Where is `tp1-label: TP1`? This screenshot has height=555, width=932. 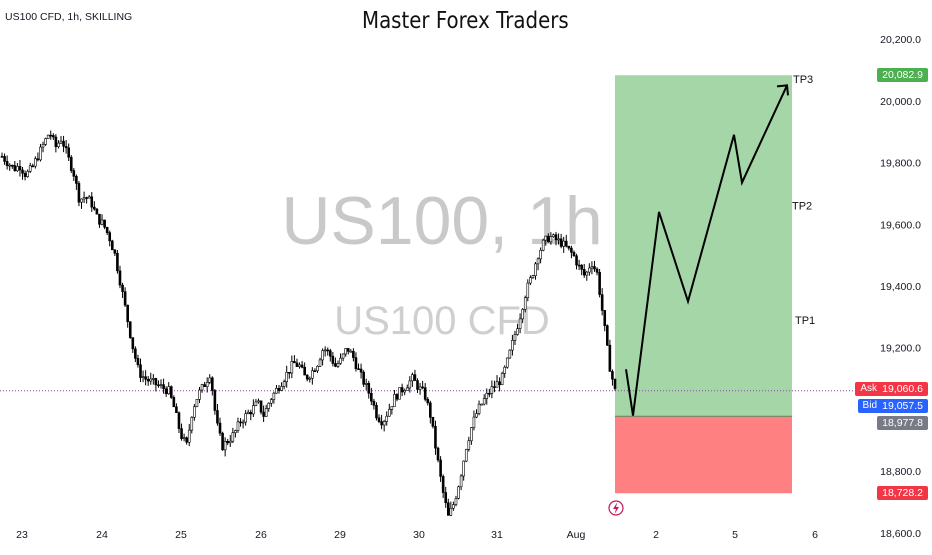
tp1-label: TP1 is located at coordinates (805, 321).